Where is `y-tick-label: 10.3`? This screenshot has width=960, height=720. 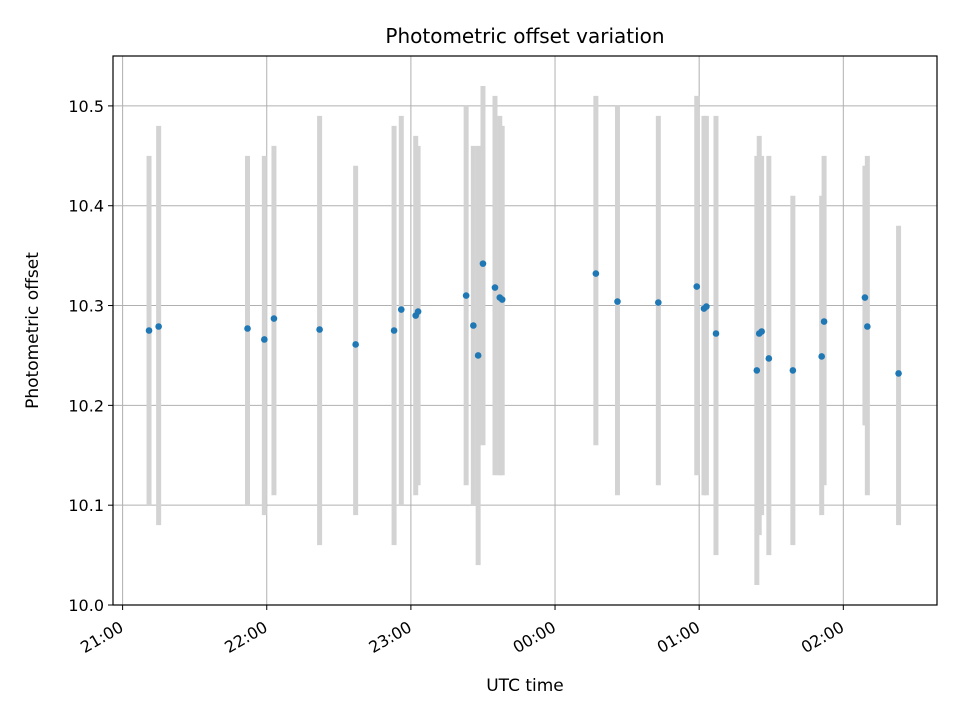 y-tick-label: 10.3 is located at coordinates (86, 306).